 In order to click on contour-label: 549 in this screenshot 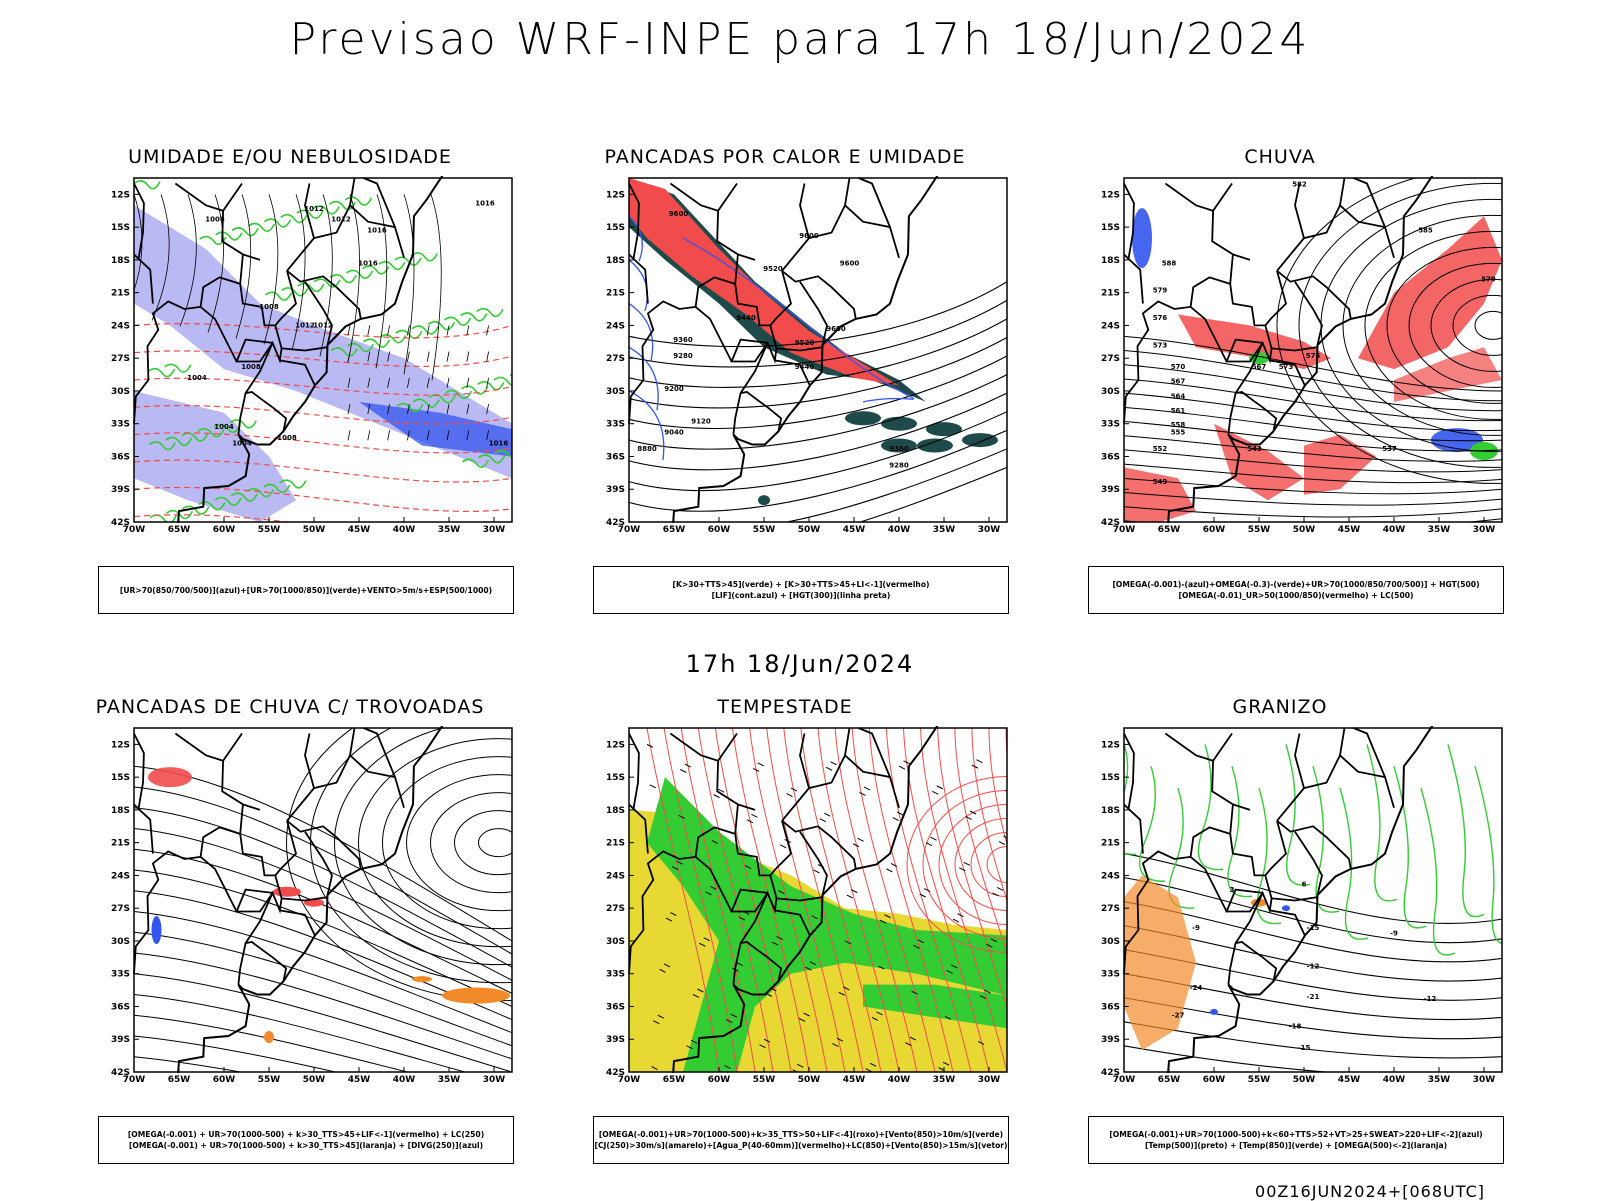, I will do `click(1160, 482)`.